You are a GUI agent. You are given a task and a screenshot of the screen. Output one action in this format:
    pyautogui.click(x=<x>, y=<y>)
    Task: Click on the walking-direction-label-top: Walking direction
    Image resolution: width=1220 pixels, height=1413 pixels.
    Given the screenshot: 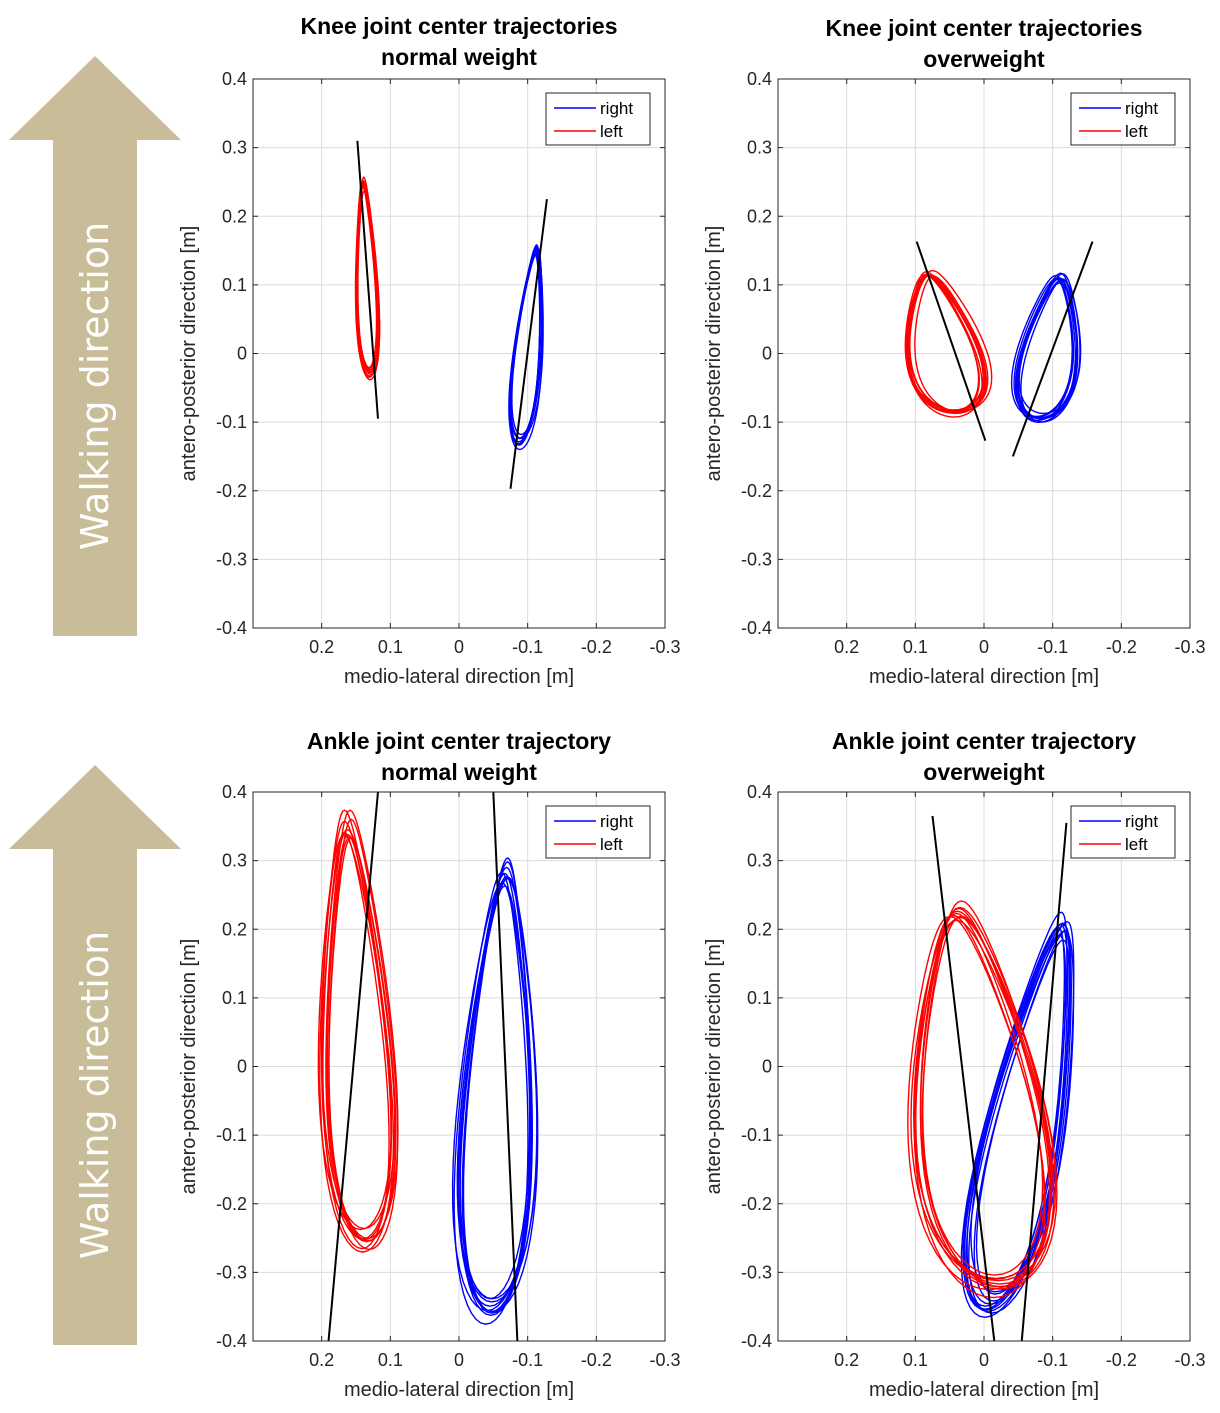 What is the action you would take?
    pyautogui.click(x=95, y=386)
    